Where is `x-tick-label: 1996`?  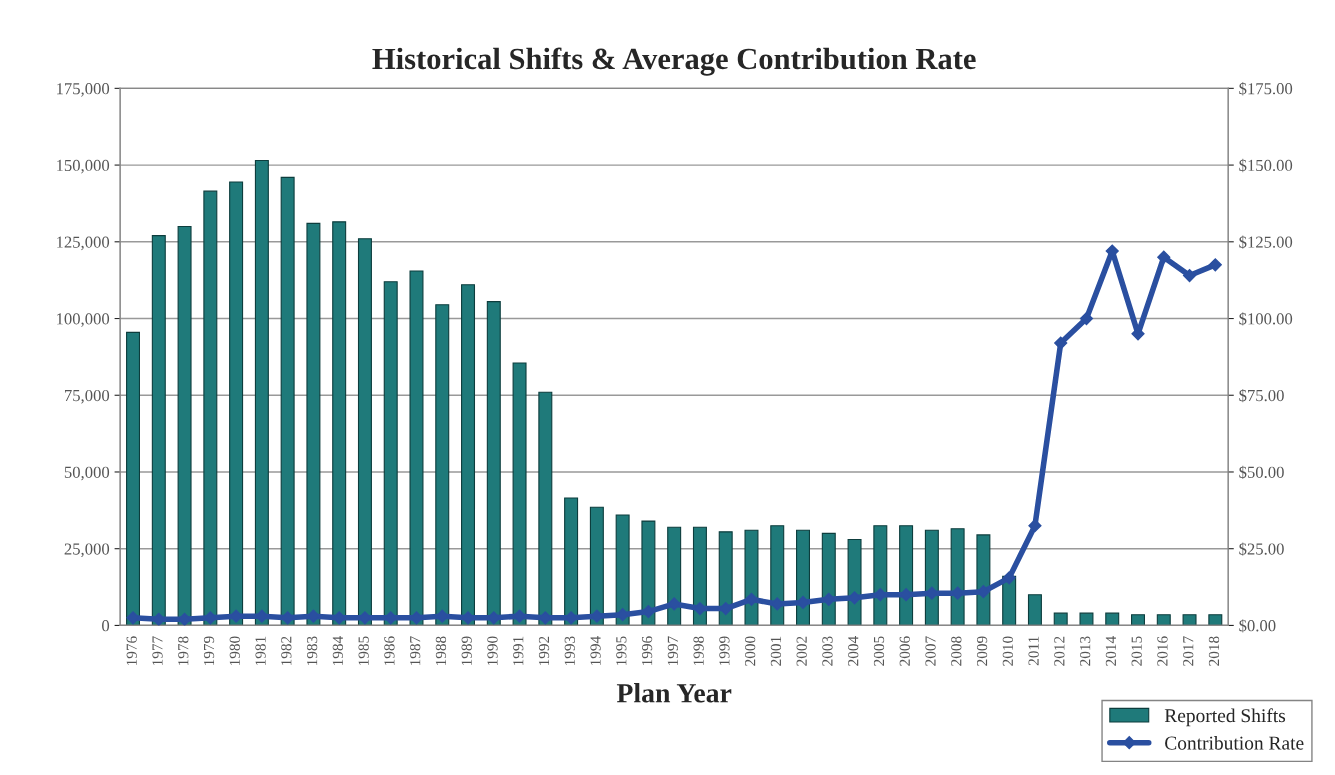
x-tick-label: 1996 is located at coordinates (647, 651).